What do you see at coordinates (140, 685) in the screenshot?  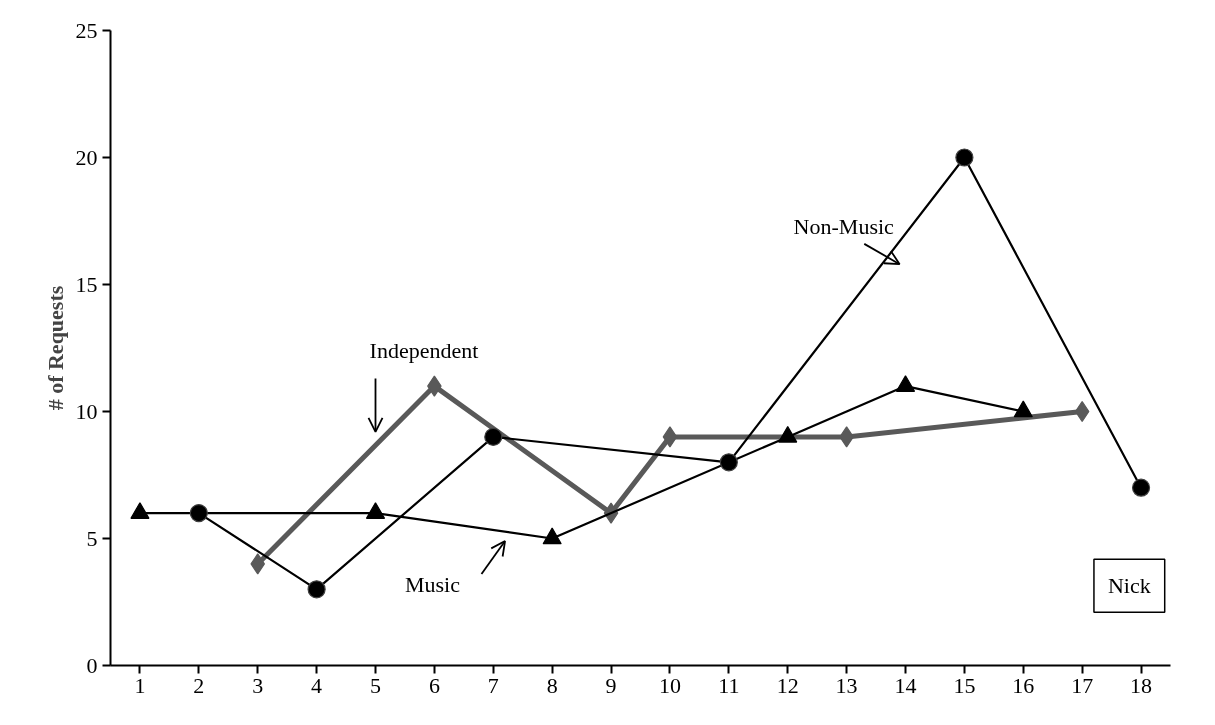 I see `x-tick-label: 1` at bounding box center [140, 685].